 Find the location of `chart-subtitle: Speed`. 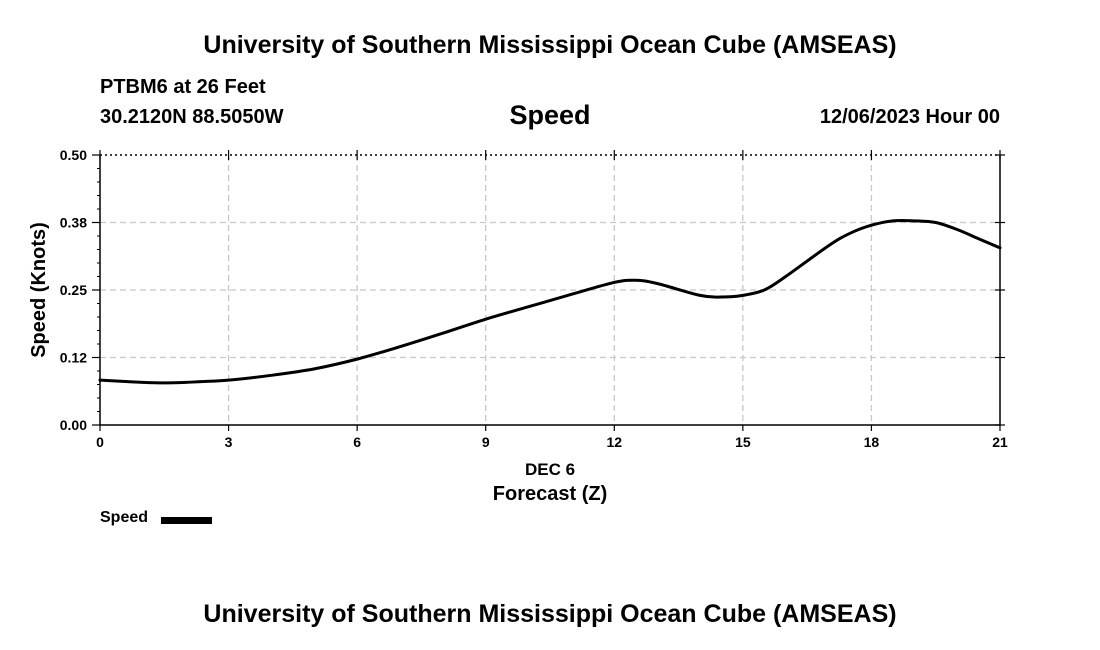

chart-subtitle: Speed is located at coordinates (550, 115).